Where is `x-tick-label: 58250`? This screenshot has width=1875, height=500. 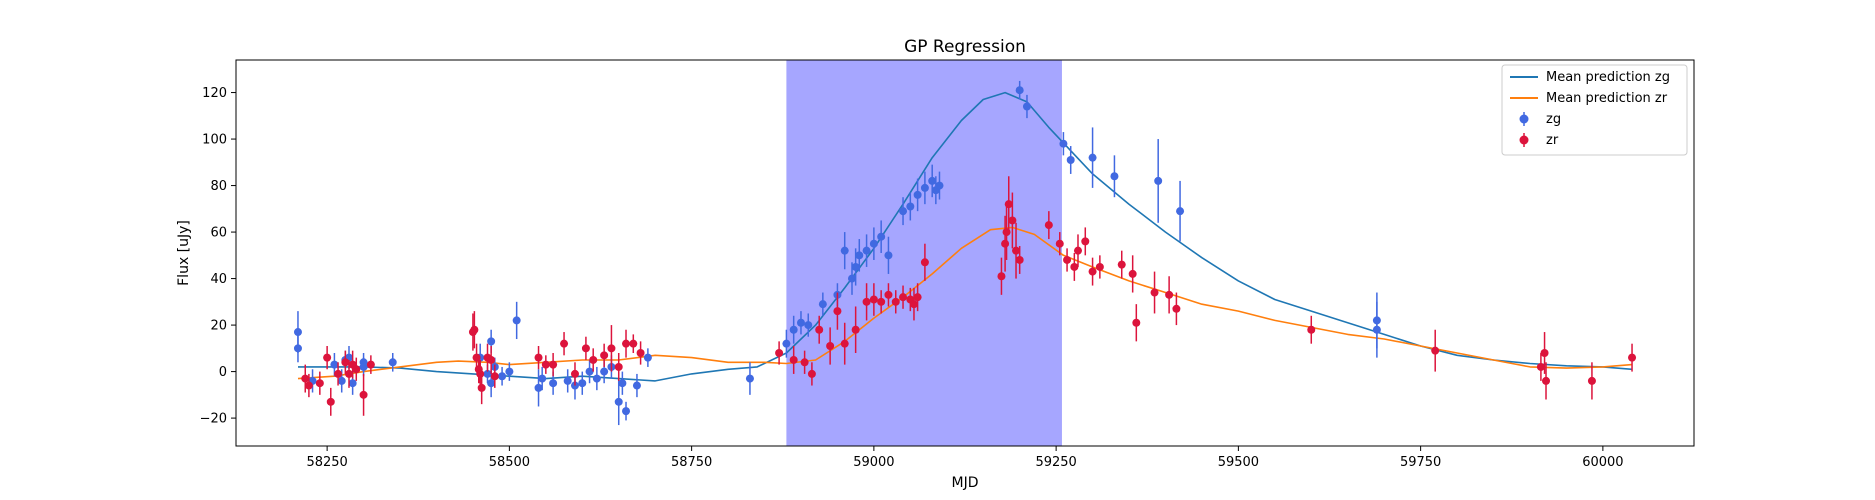 x-tick-label: 58250 is located at coordinates (326, 462).